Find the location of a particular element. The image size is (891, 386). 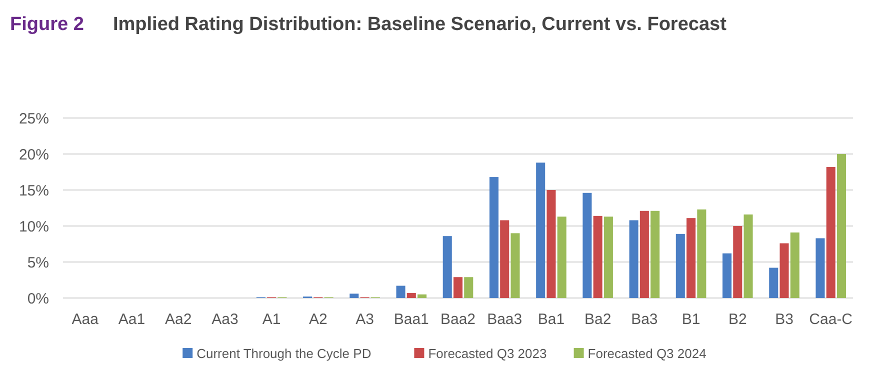

chart-title: Implied Rating Distribution: Baseline Scenario, Current vs. Forecast is located at coordinates (420, 24).